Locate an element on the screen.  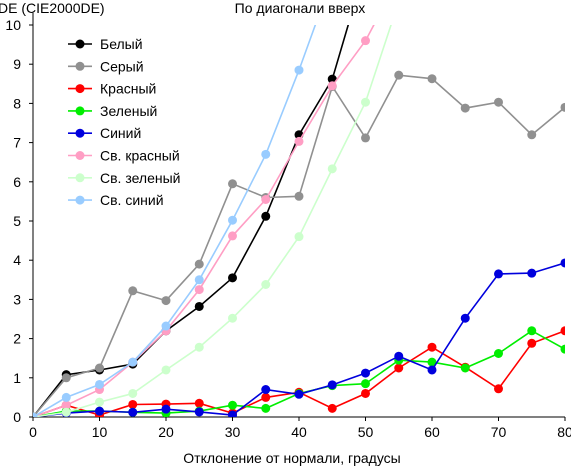
y-tick-label: 4 is located at coordinates (17, 260).